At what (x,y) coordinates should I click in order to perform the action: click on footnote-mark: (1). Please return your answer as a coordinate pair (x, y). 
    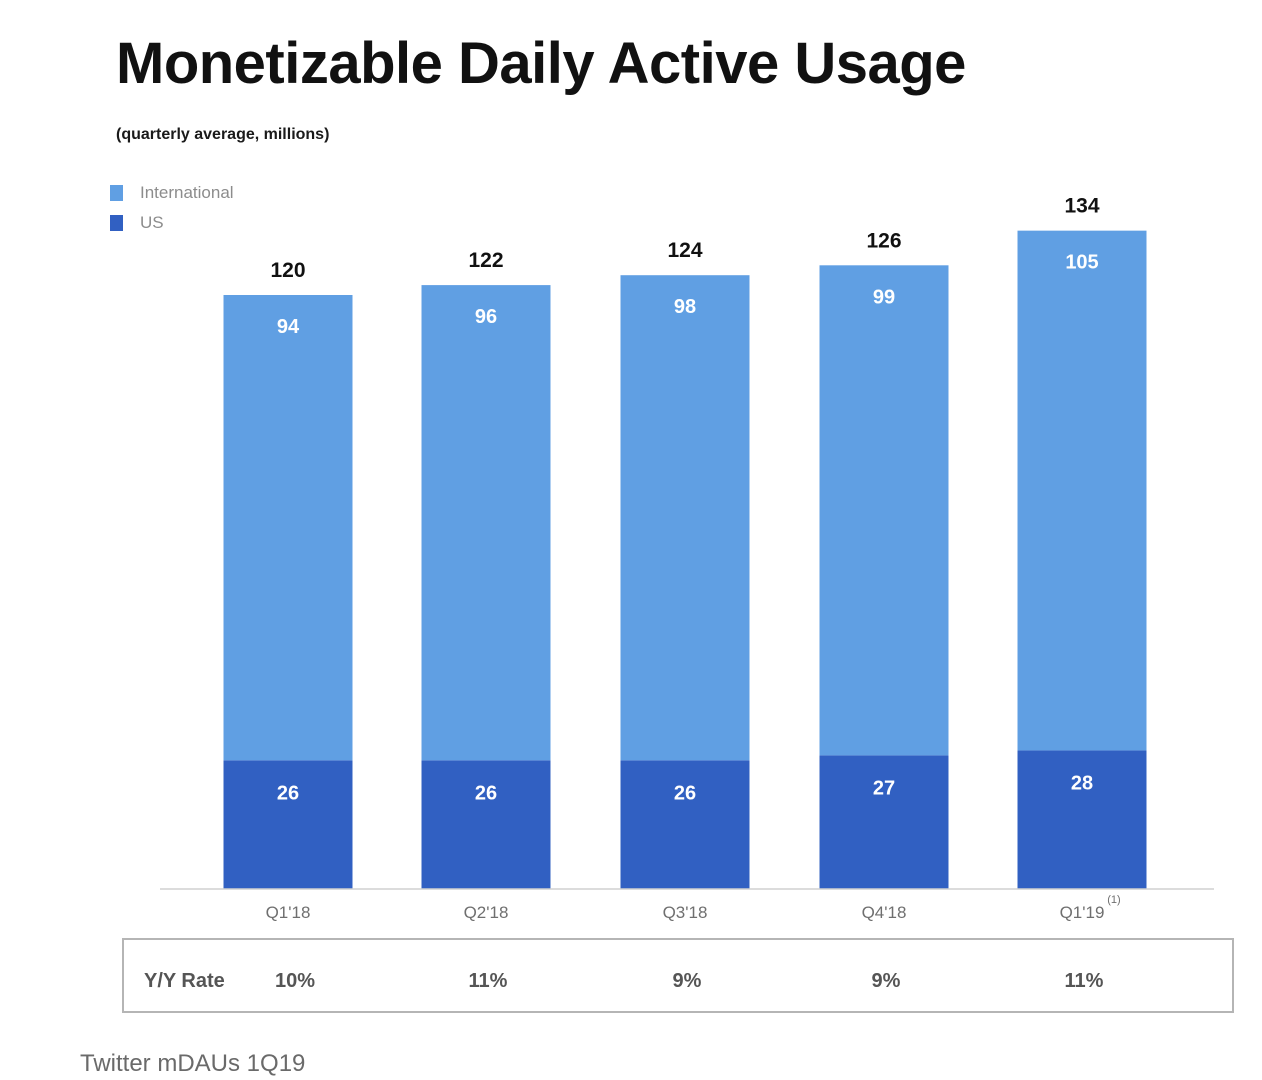
    Looking at the image, I should click on (1113, 900).